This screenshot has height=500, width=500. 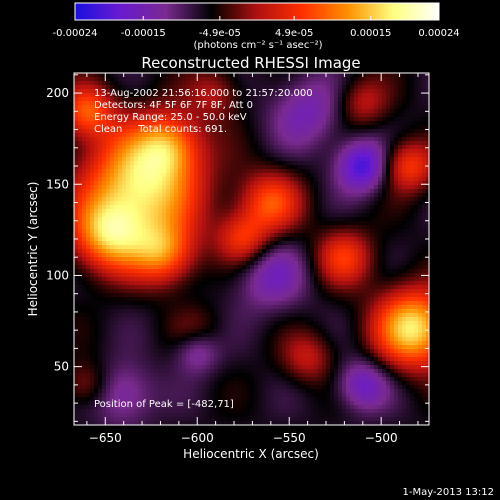 I want to click on y-tick-label: 200, so click(x=57, y=93).